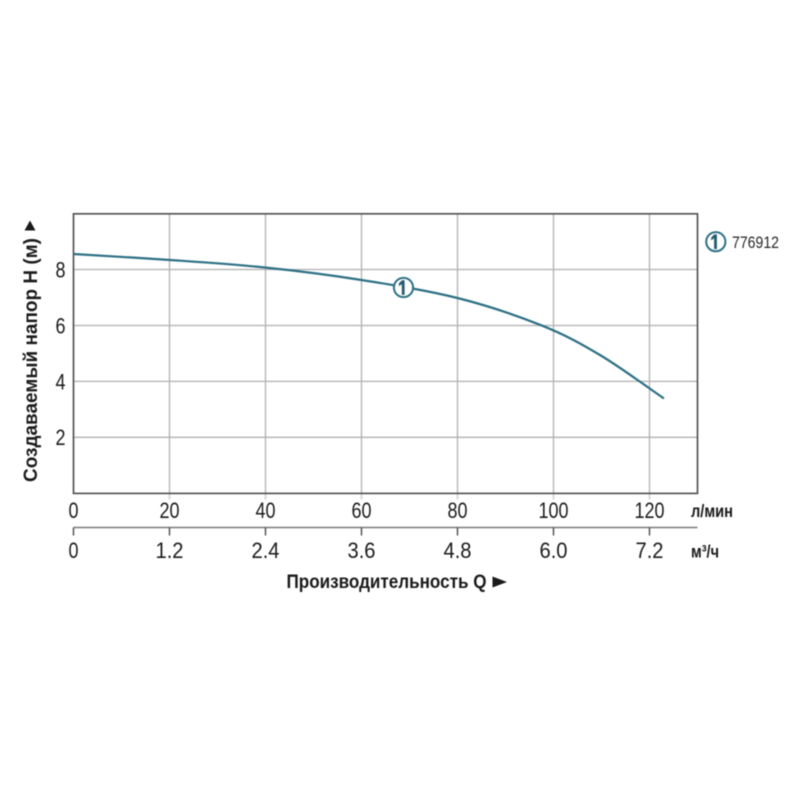 This screenshot has width=800, height=800. I want to click on svg-text: 1.2, so click(170, 550).